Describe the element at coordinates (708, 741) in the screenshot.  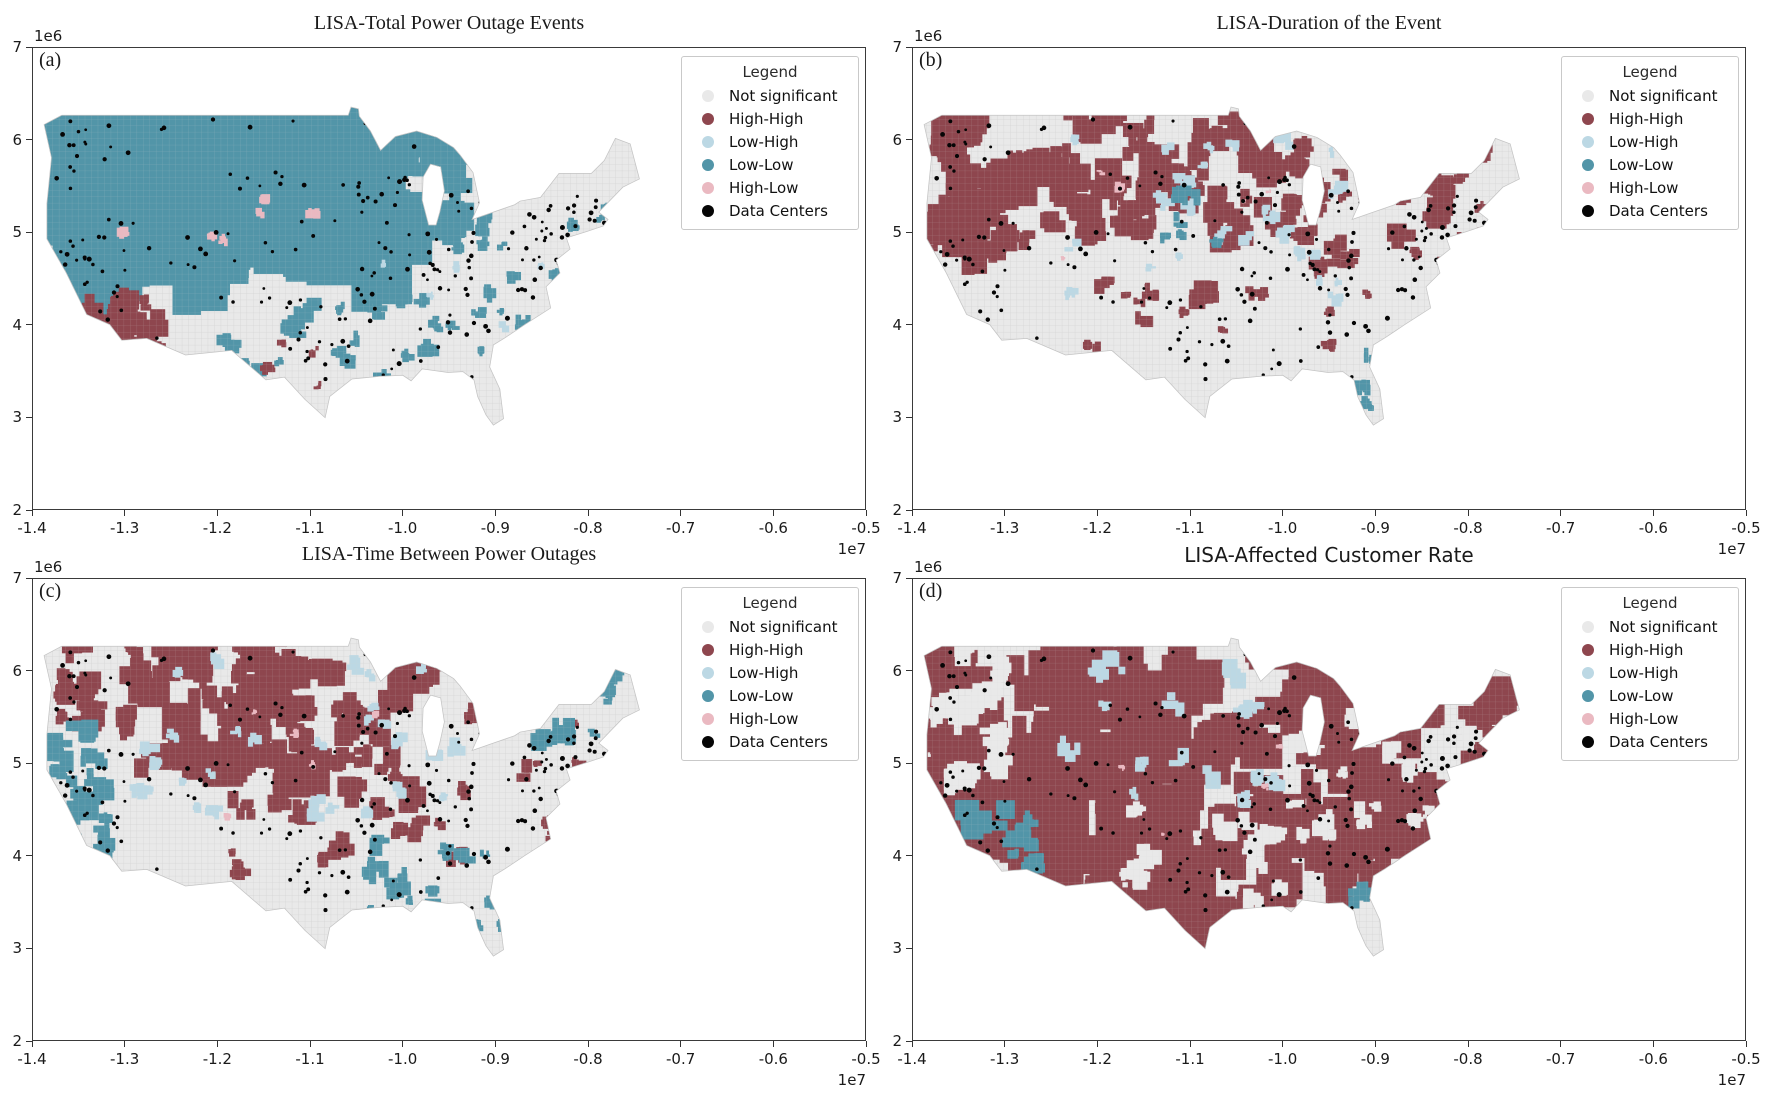
I see `legend-swatch-data-centers-icon` at that location.